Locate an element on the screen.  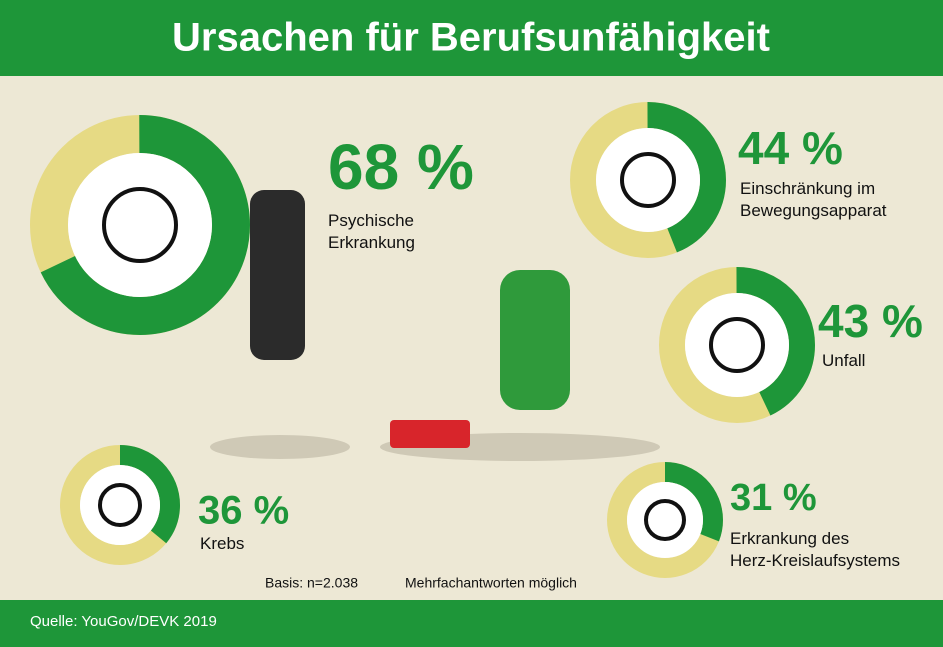
value-label: 68 % is located at coordinates (401, 167).